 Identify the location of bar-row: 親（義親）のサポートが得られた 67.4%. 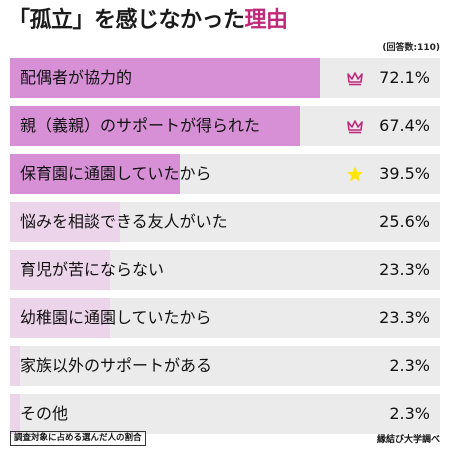
(225, 126).